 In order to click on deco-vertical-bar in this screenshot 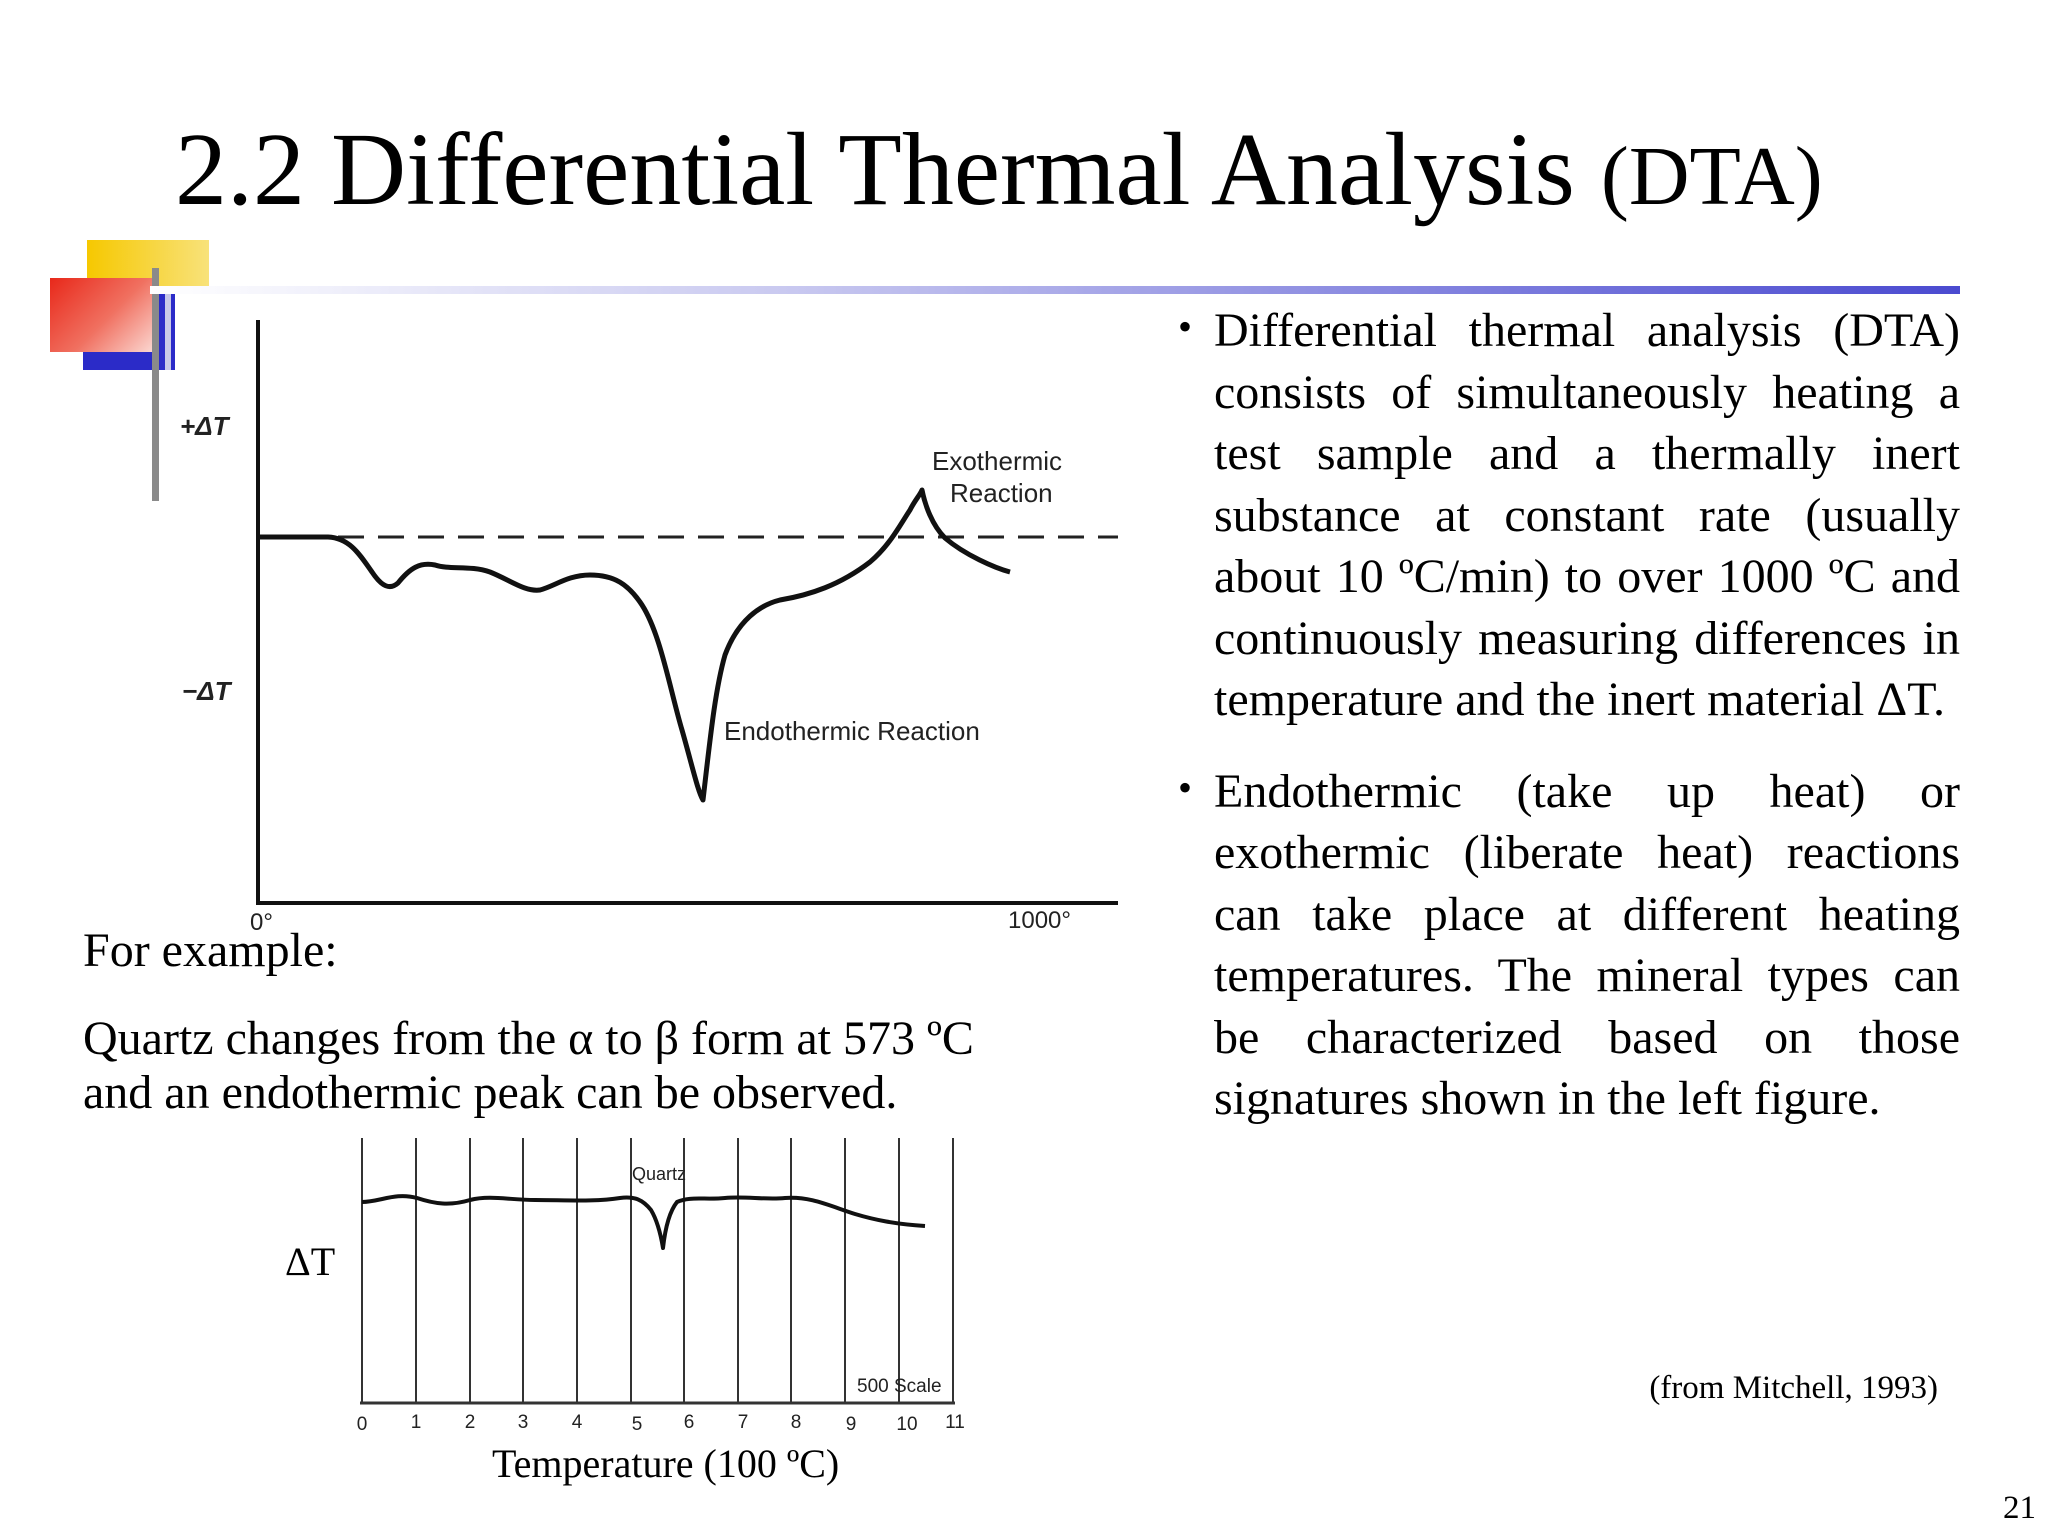, I will do `click(155, 384)`.